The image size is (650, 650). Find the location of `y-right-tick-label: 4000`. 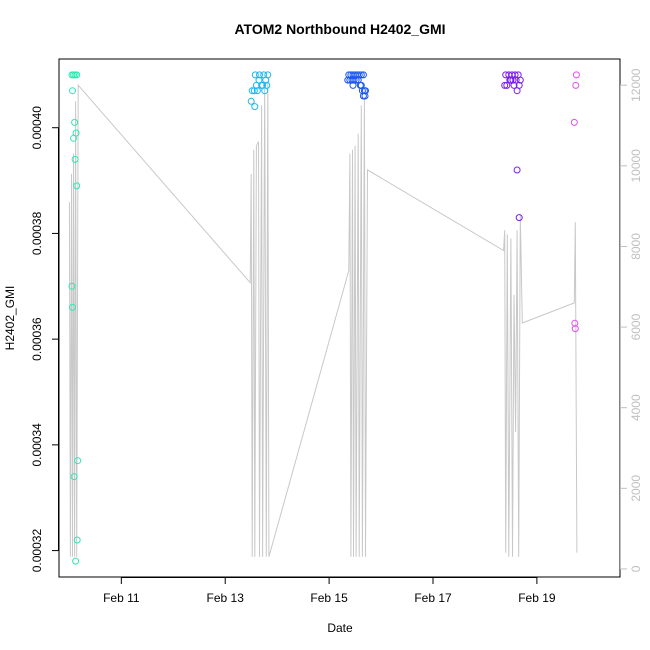

y-right-tick-label: 4000 is located at coordinates (636, 407).